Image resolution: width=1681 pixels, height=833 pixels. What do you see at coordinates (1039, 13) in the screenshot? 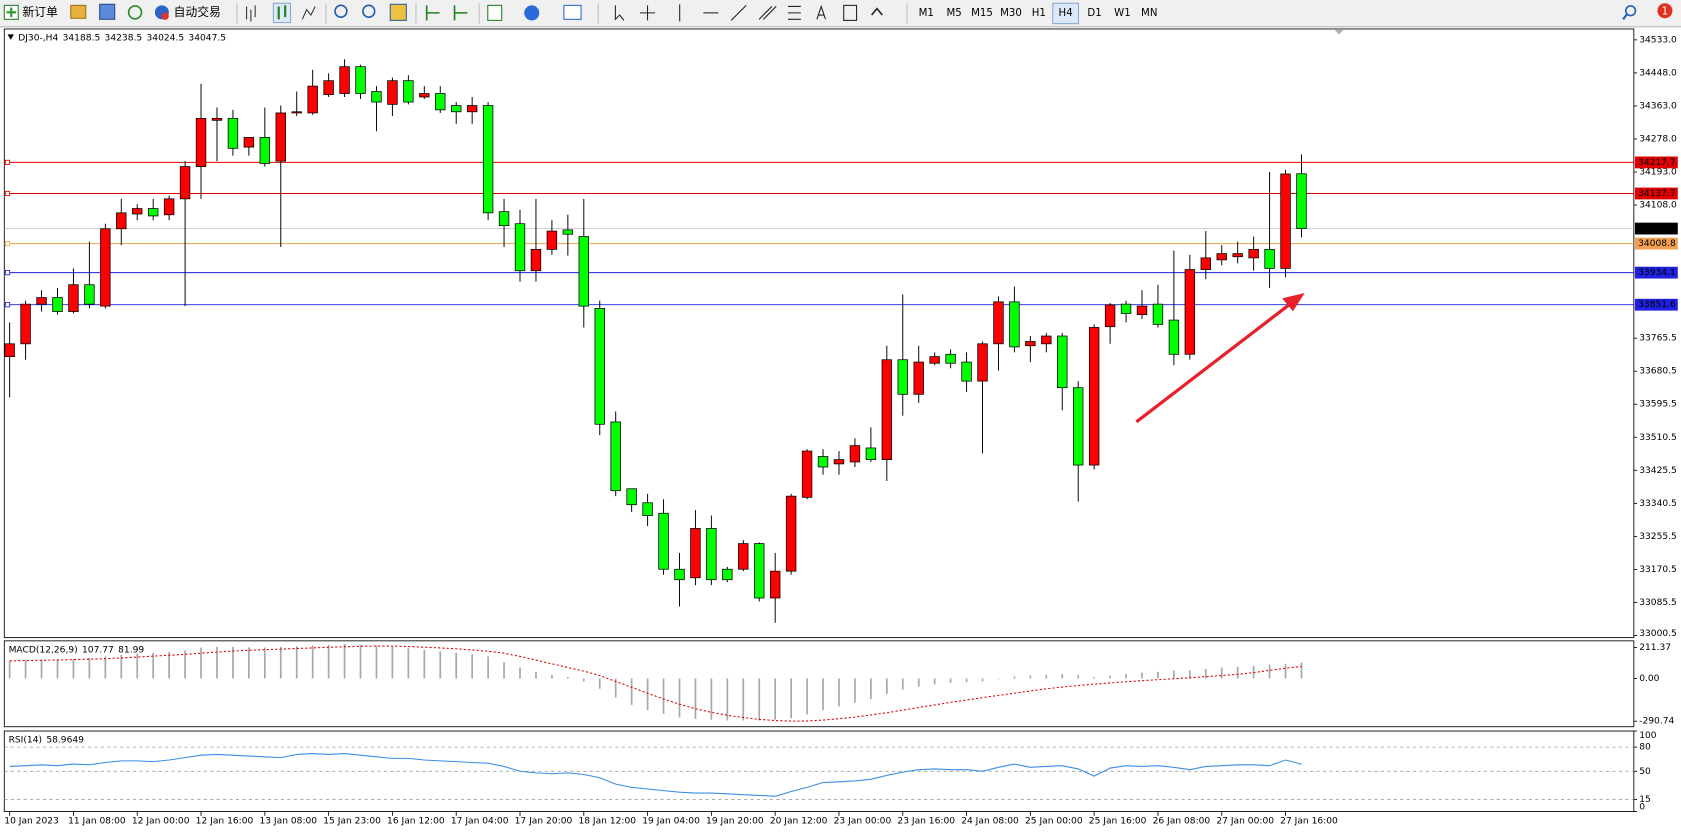
I see `timeframe-button: H1` at bounding box center [1039, 13].